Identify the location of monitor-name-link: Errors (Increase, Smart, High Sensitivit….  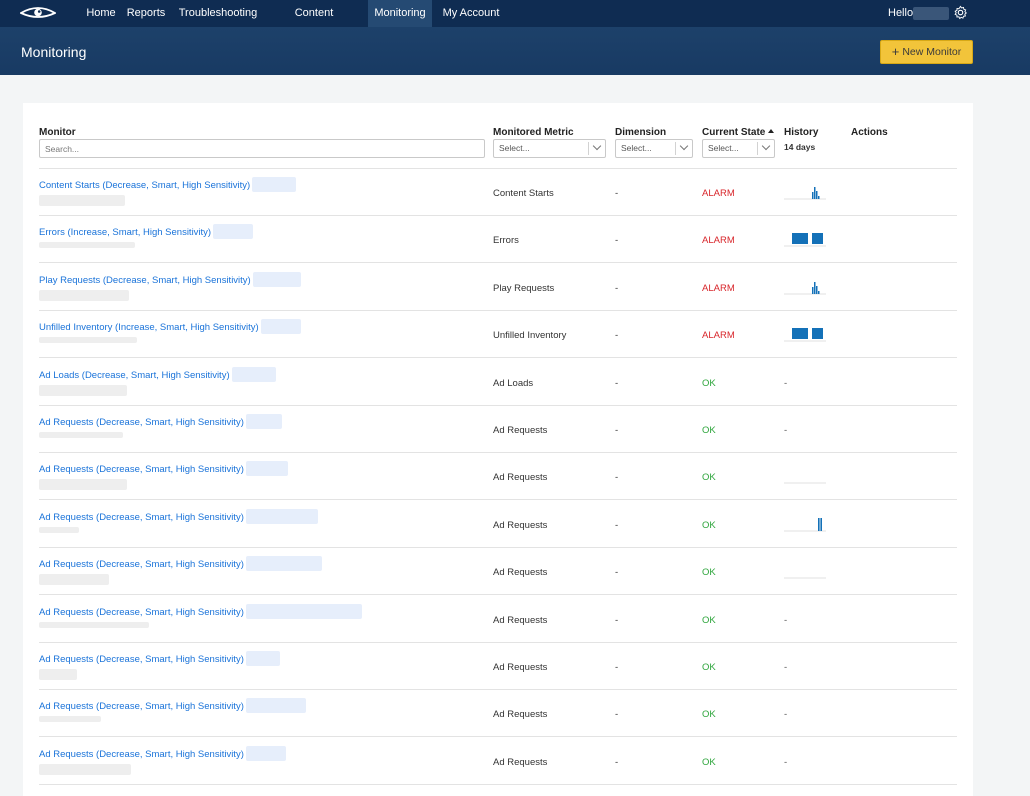
(125, 233).